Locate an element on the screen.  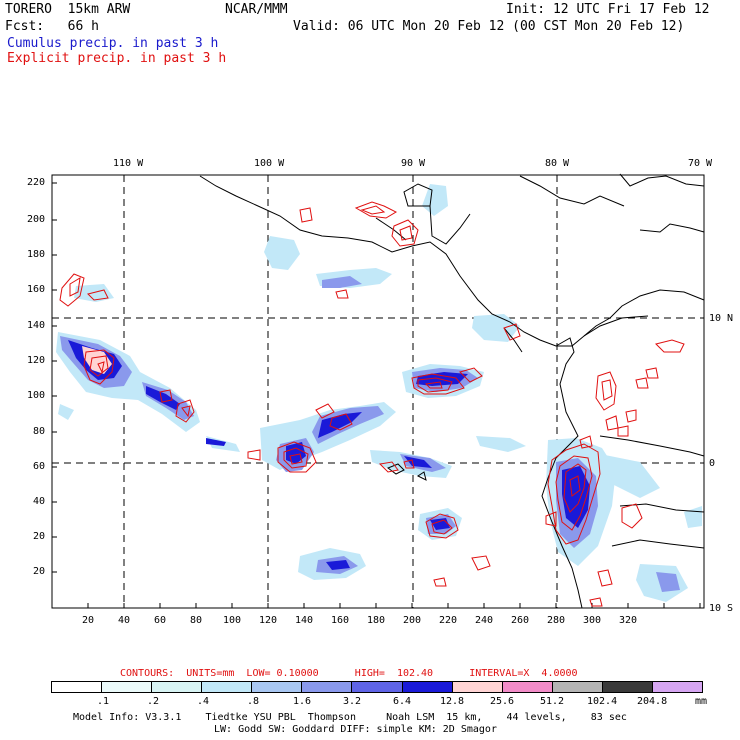
x-tick-label: 320 is located at coordinates (628, 620).